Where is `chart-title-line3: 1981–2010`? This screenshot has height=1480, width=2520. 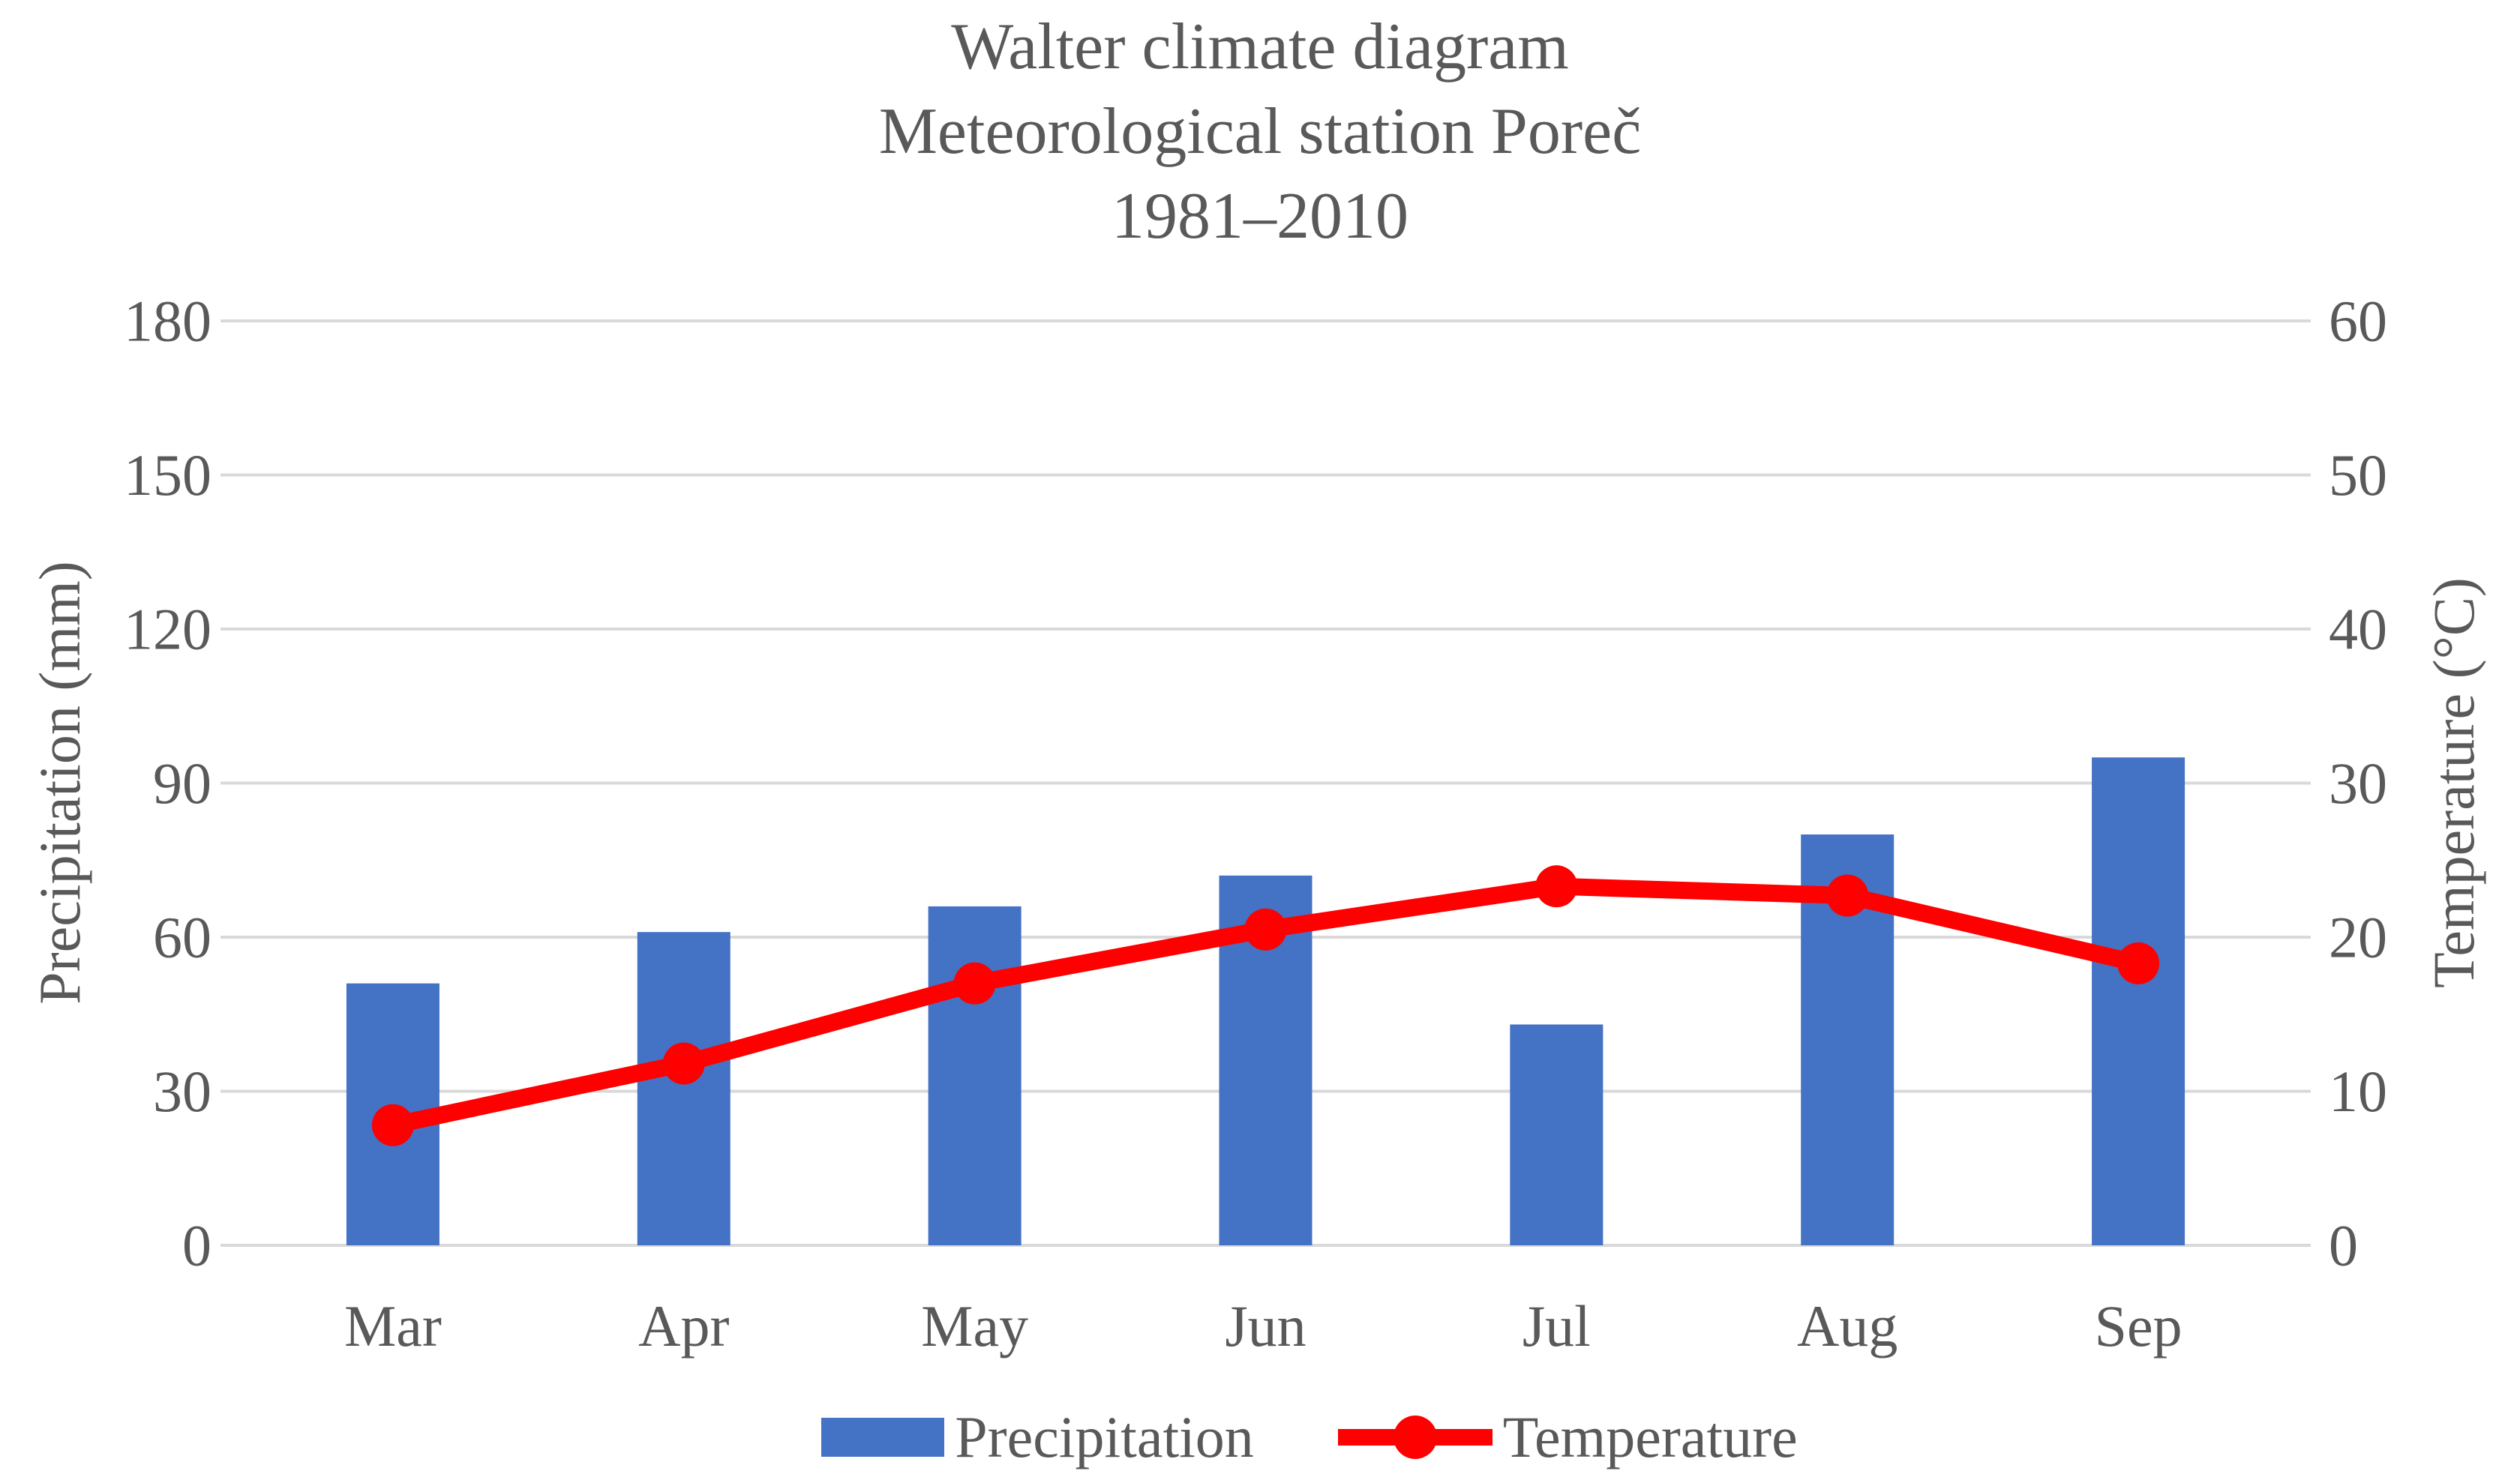
chart-title-line3: 1981–2010 is located at coordinates (1260, 216).